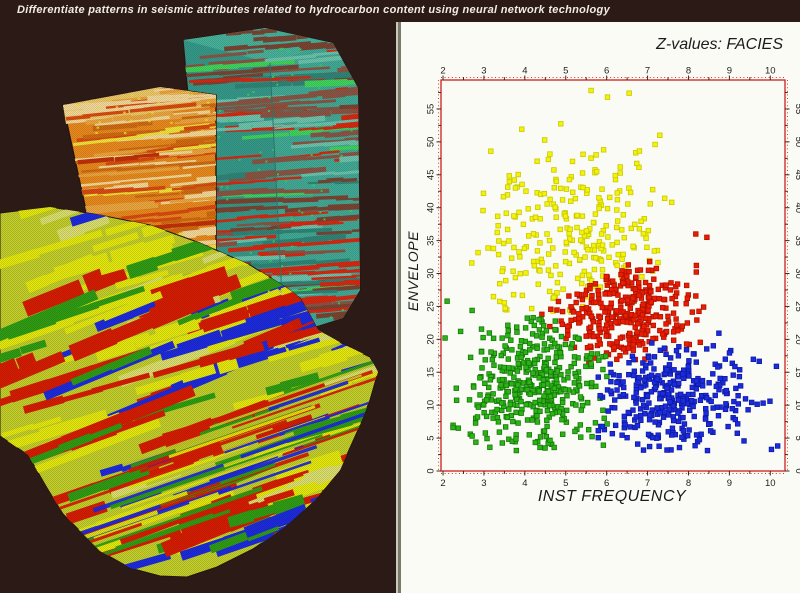  I want to click on scatter-points-green, so click(526, 376).